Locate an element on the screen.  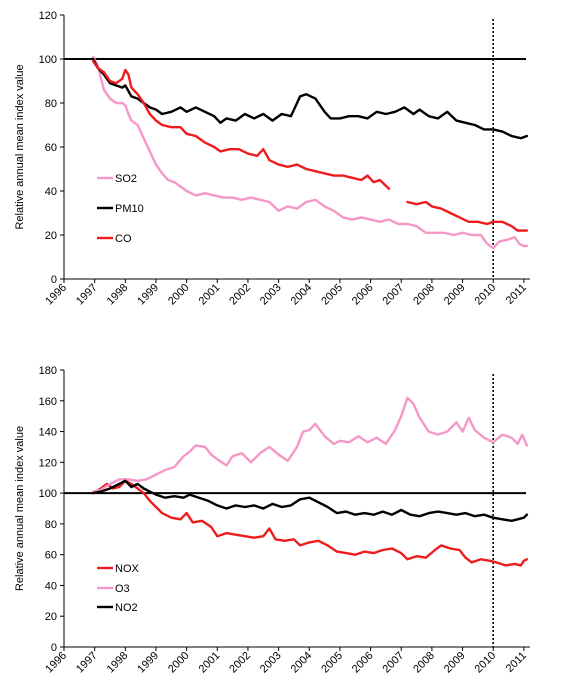
legend-label-o3: O3 is located at coordinates (122, 589).